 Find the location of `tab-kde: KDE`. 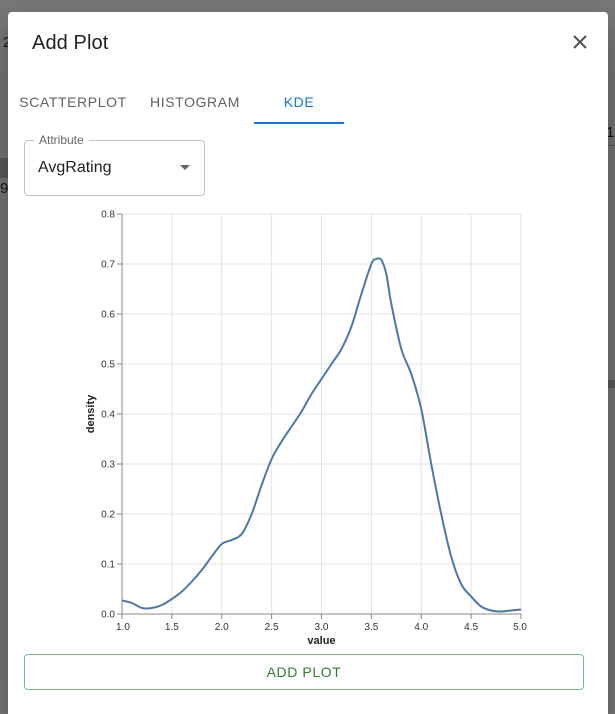

tab-kde: KDE is located at coordinates (299, 102).